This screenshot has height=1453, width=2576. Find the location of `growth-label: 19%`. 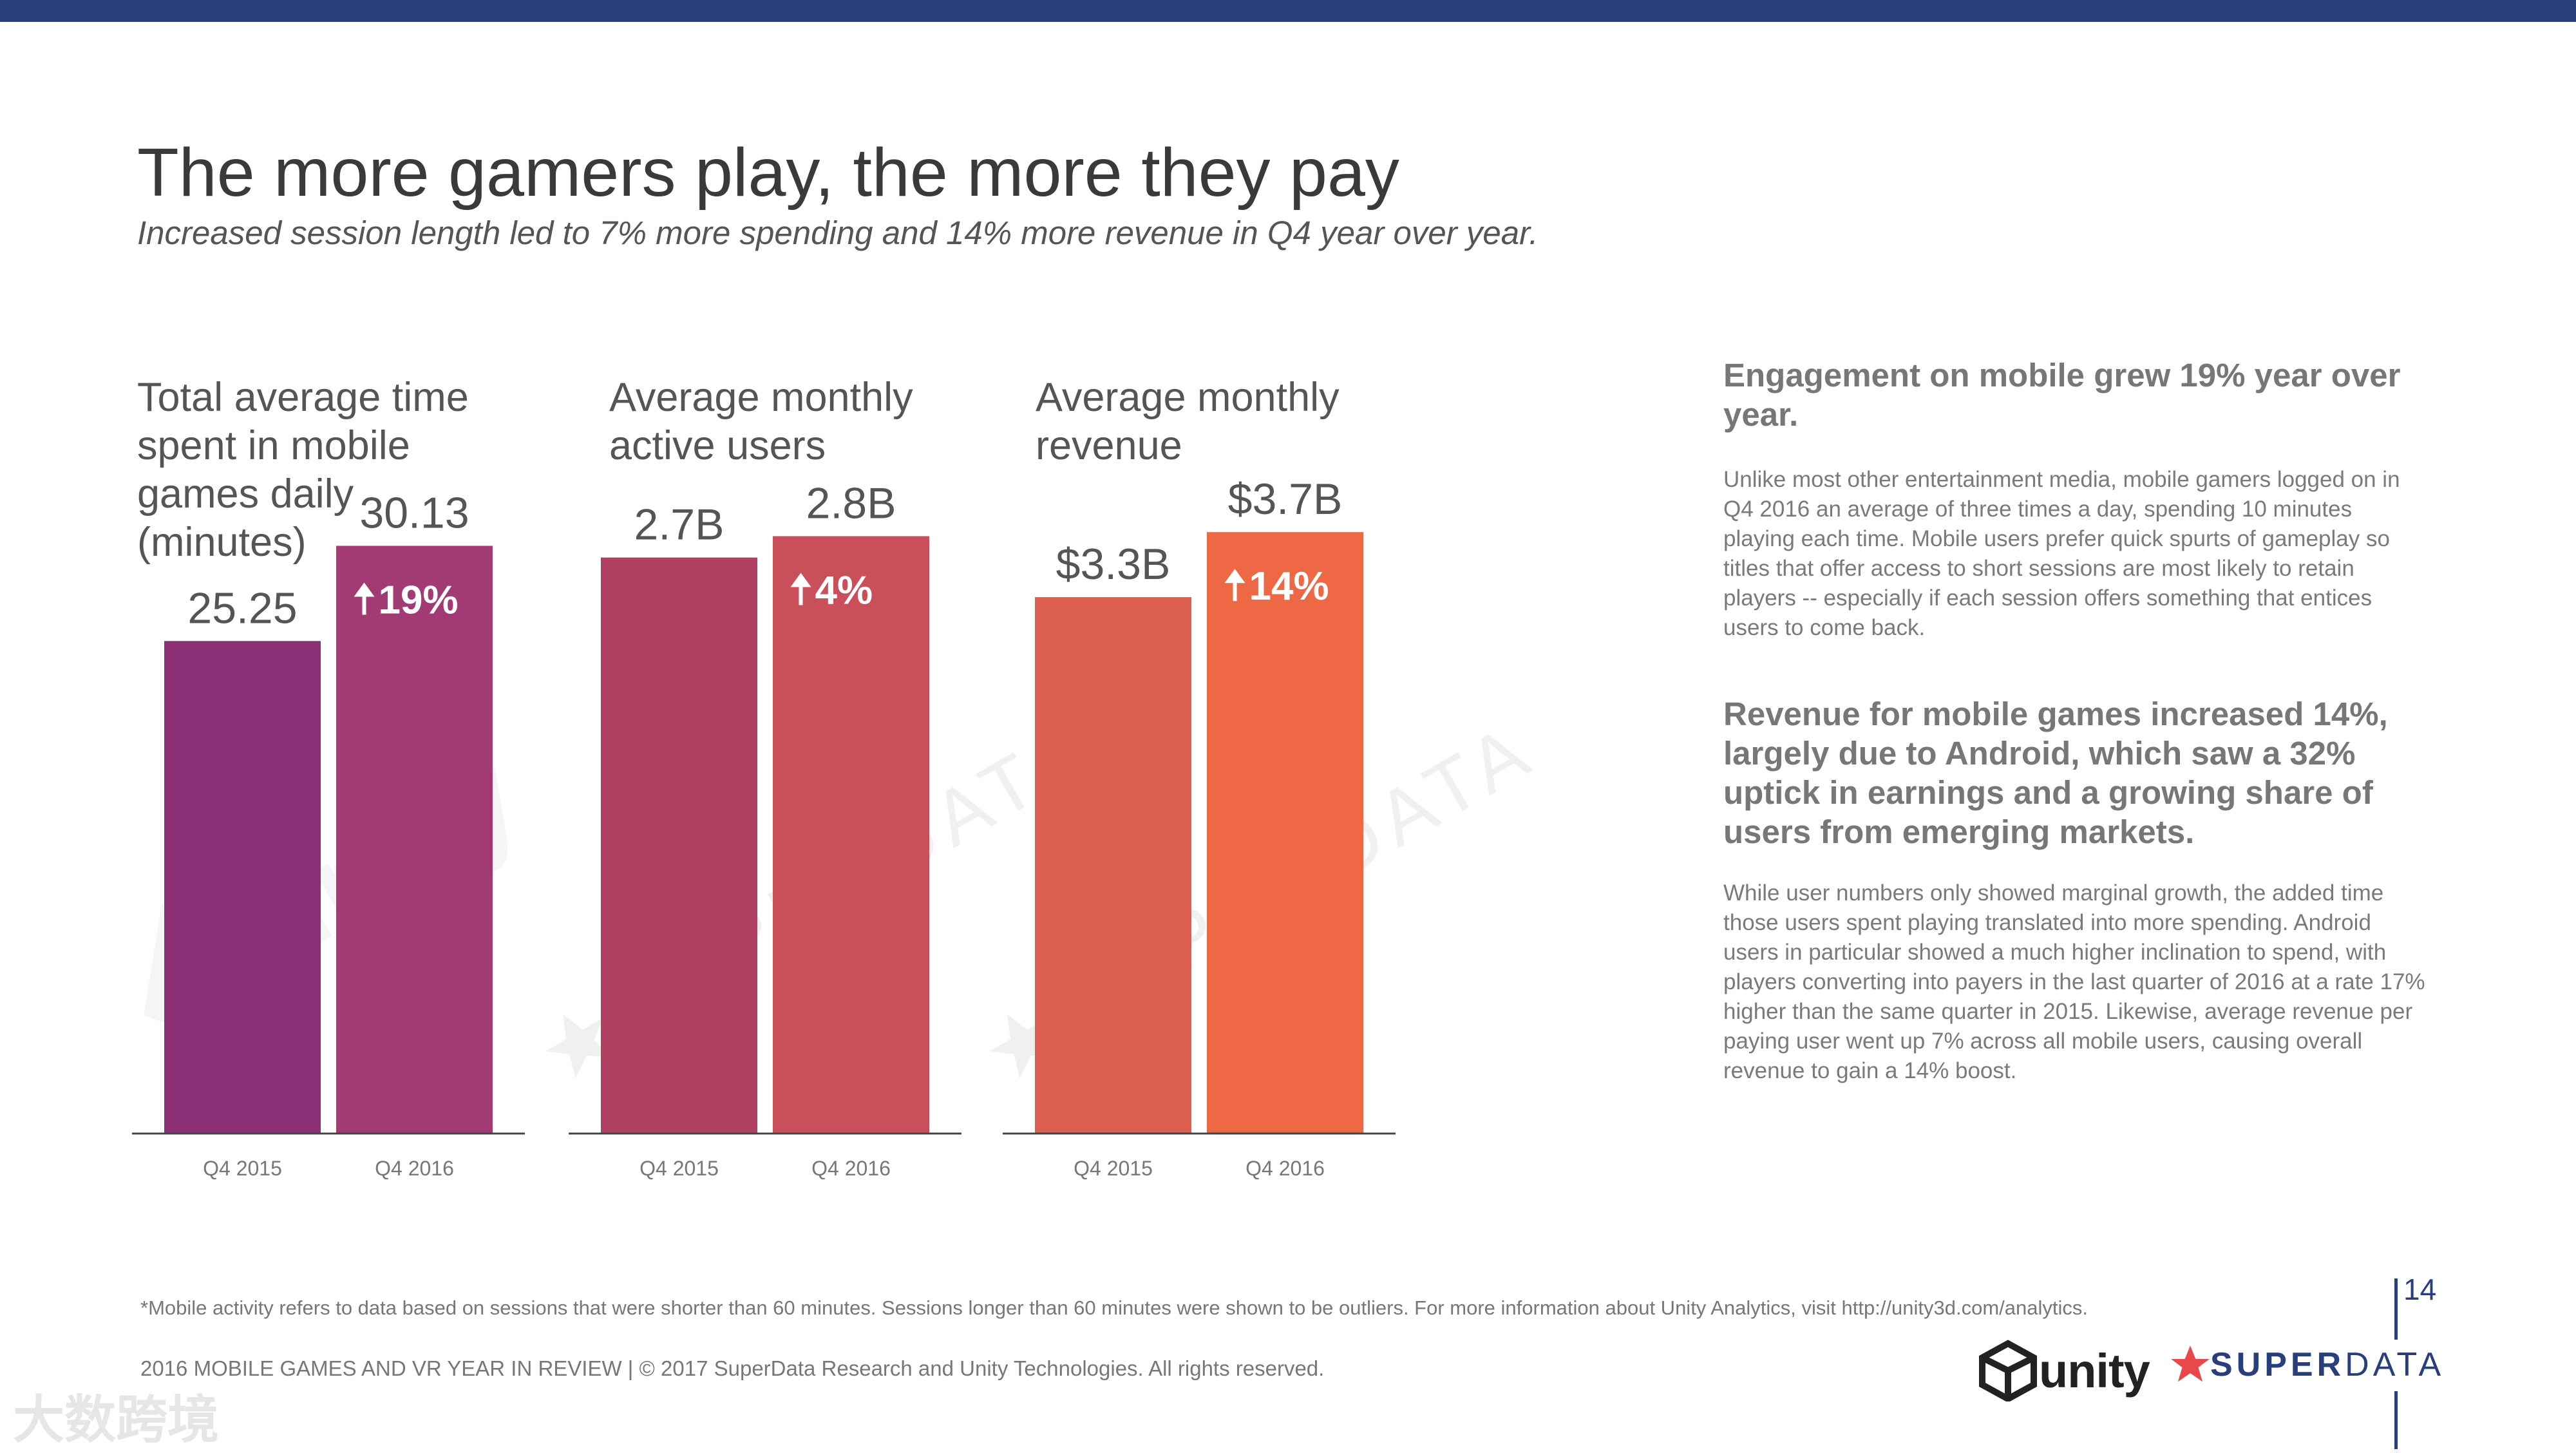

growth-label: 19% is located at coordinates (419, 600).